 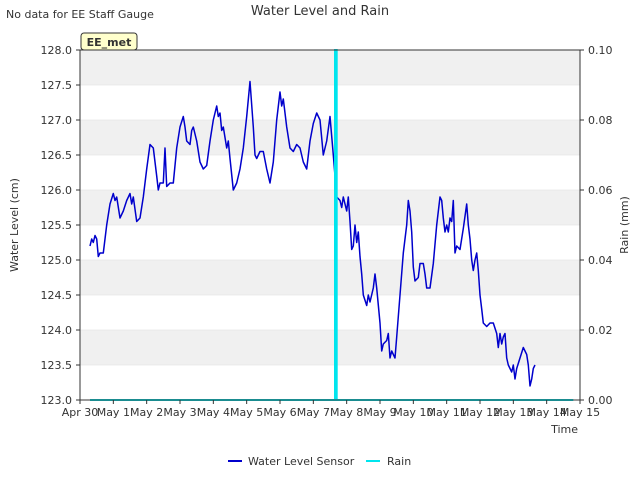 What do you see at coordinates (580, 412) in the screenshot?
I see `x-tick-label: May 15` at bounding box center [580, 412].